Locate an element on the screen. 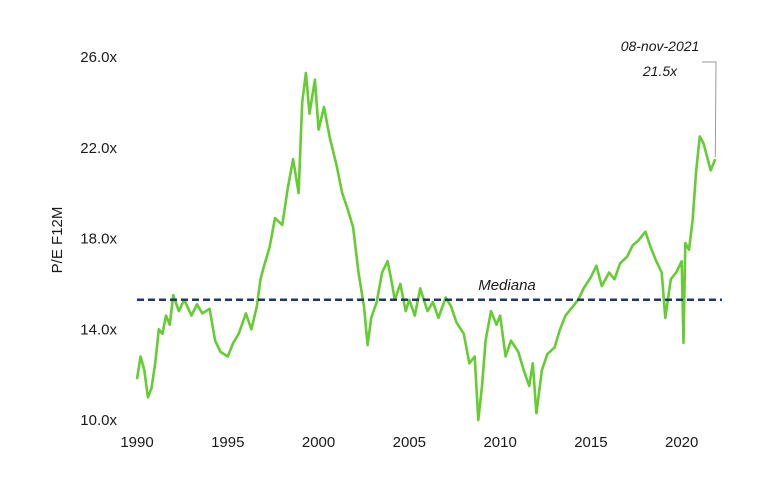  y-tick-label: 22.0x is located at coordinates (98, 148).